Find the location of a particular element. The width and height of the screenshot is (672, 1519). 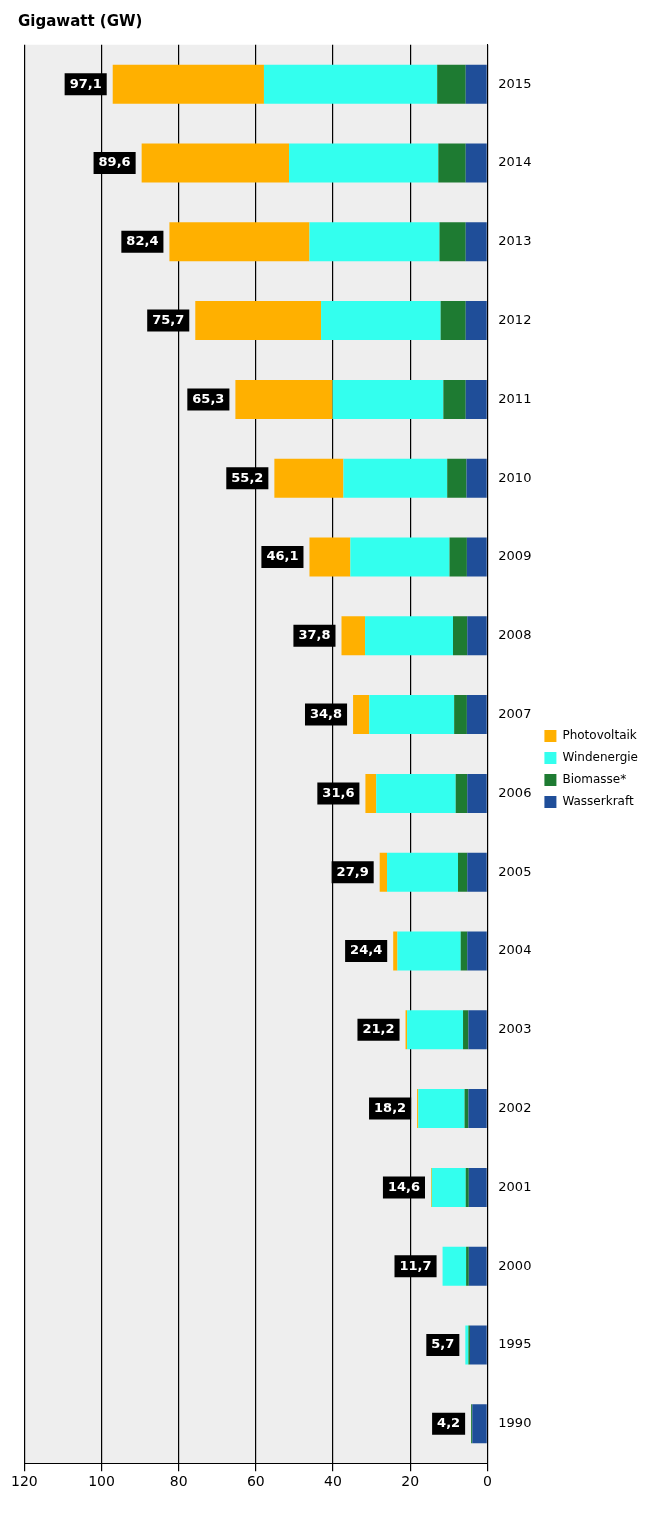

y-tick-label: 2003 is located at coordinates (515, 1029).